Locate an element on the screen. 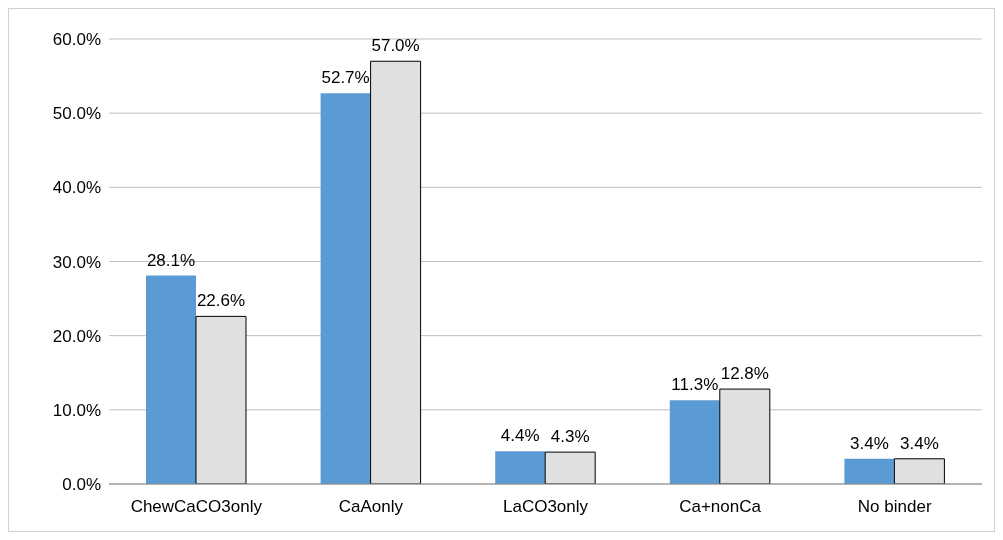  data-label: 57.0% is located at coordinates (395, 46).